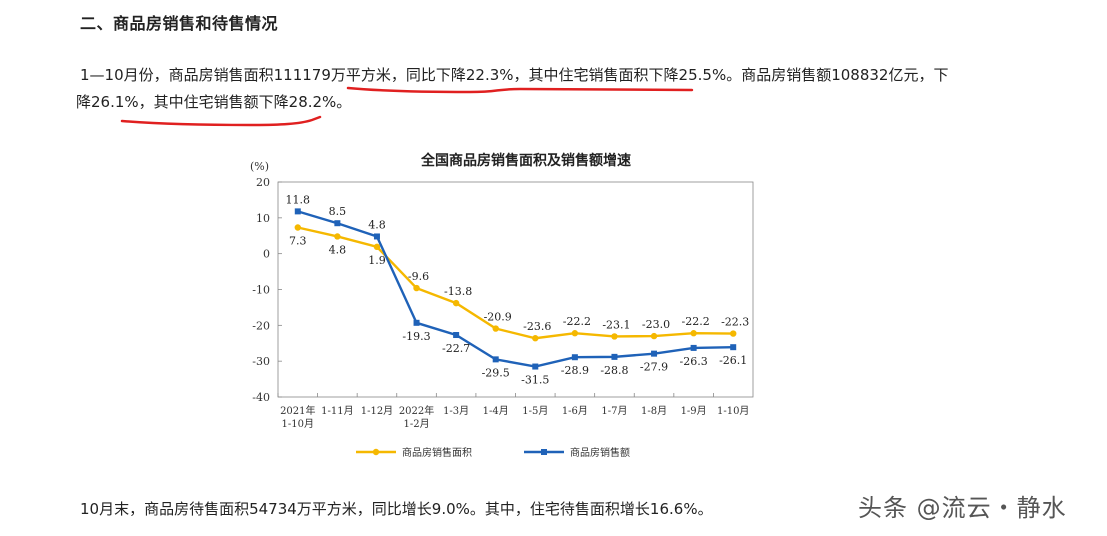 This screenshot has height=536, width=1107. What do you see at coordinates (962, 508) in the screenshot?
I see `watermark: 头条 @流云・静水` at bounding box center [962, 508].